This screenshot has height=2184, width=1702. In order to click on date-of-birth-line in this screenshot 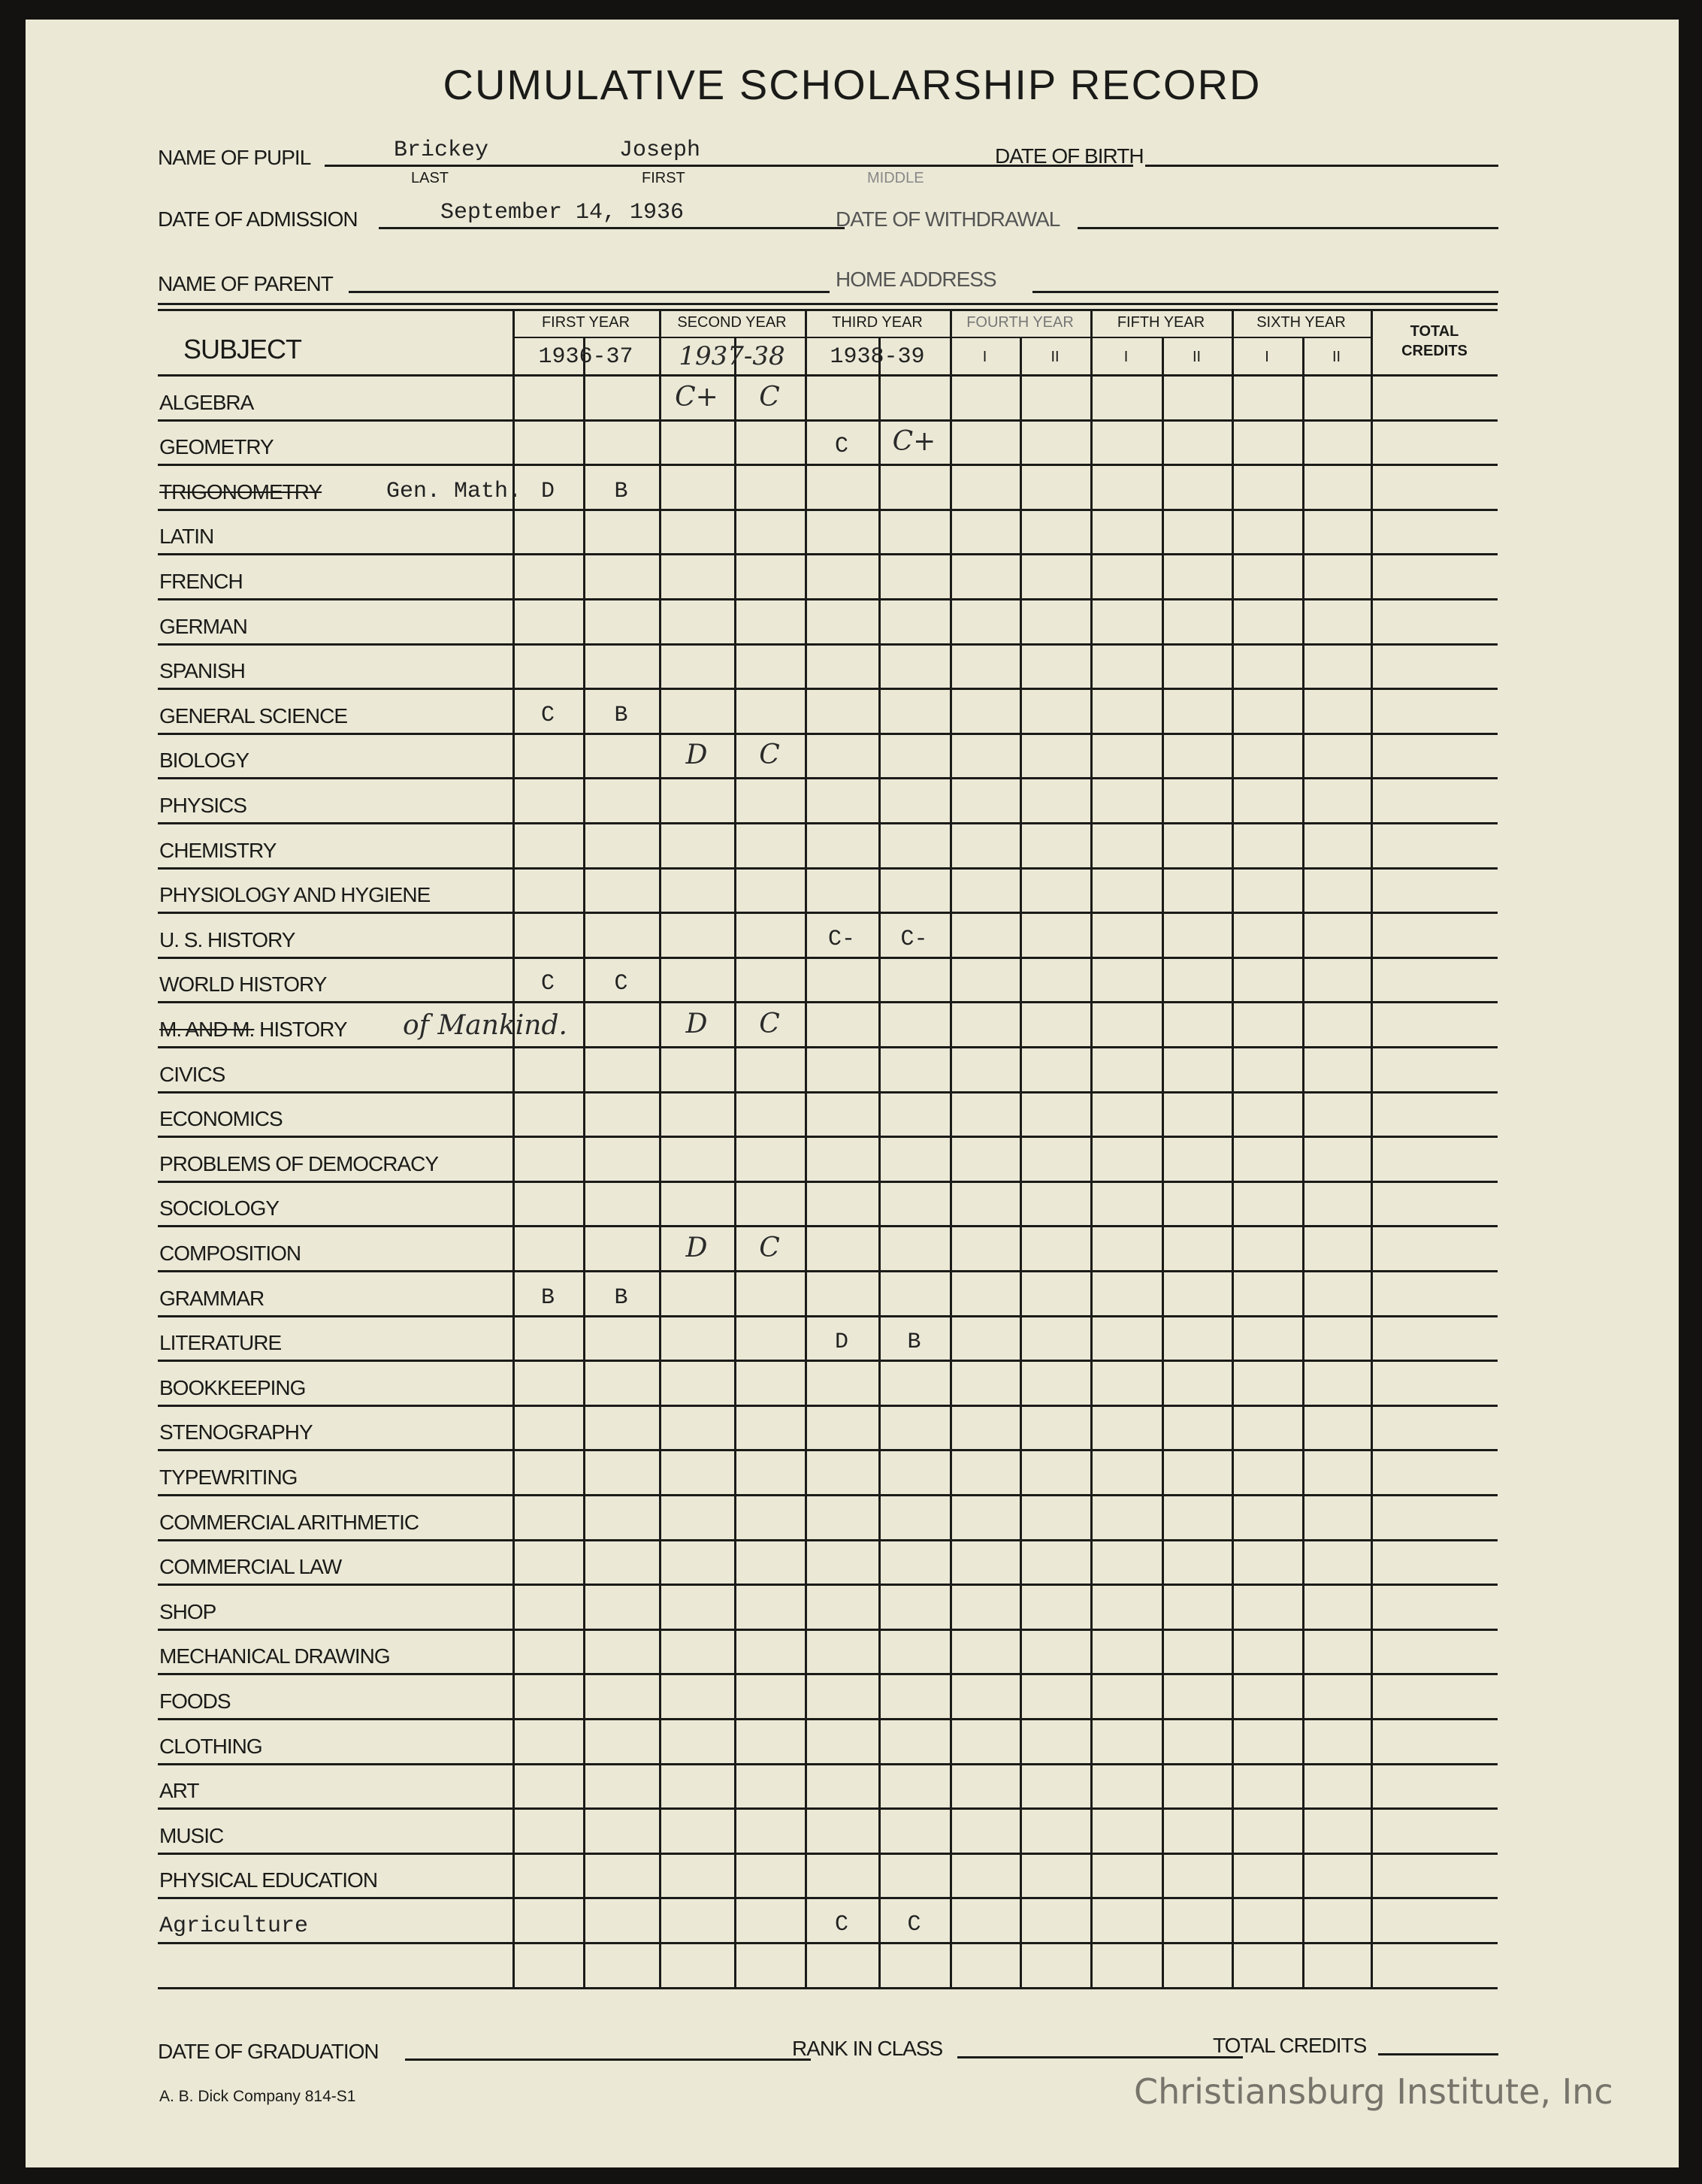, I will do `click(1321, 166)`.